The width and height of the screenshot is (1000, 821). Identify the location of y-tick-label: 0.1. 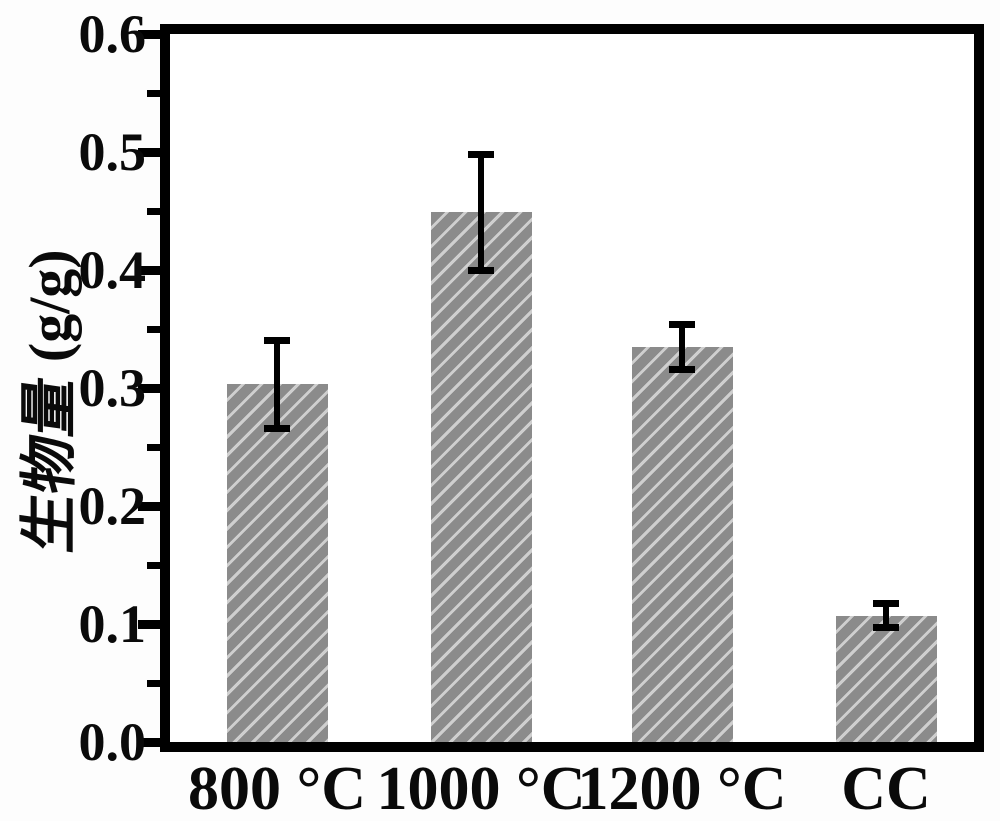
(112, 624).